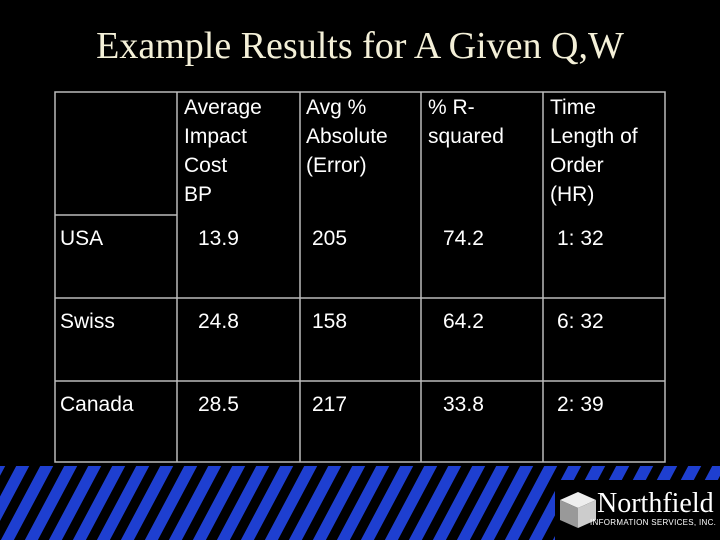 The image size is (720, 540). Describe the element at coordinates (594, 151) in the screenshot. I see `header-cell: Time Length of Order (HR)` at that location.